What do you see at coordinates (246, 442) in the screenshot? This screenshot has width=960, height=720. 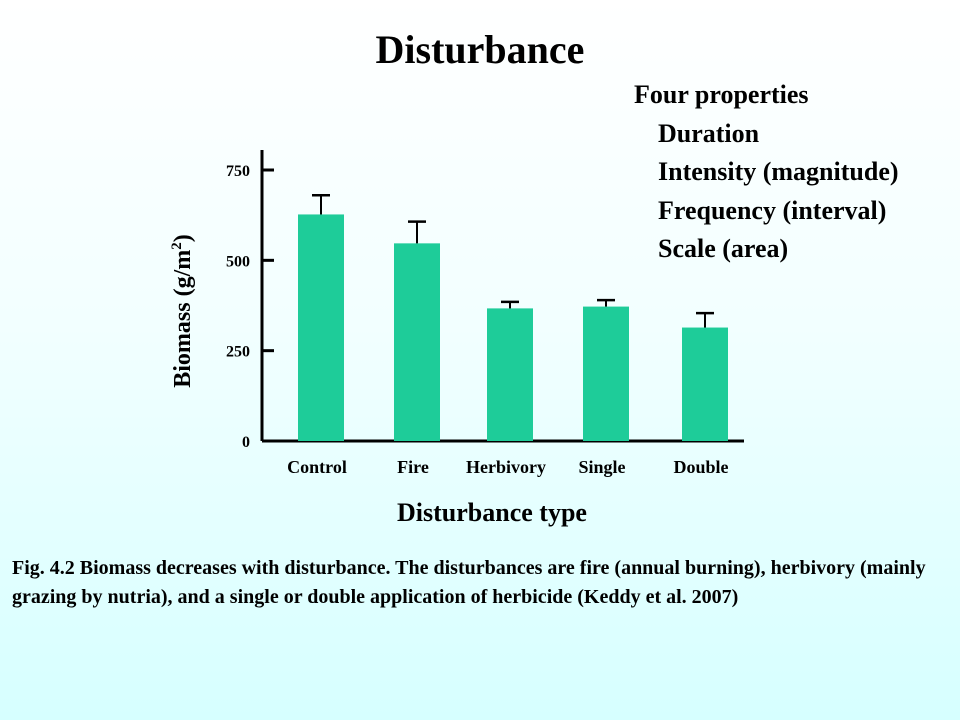 I see `y-tick-label-0: 0` at bounding box center [246, 442].